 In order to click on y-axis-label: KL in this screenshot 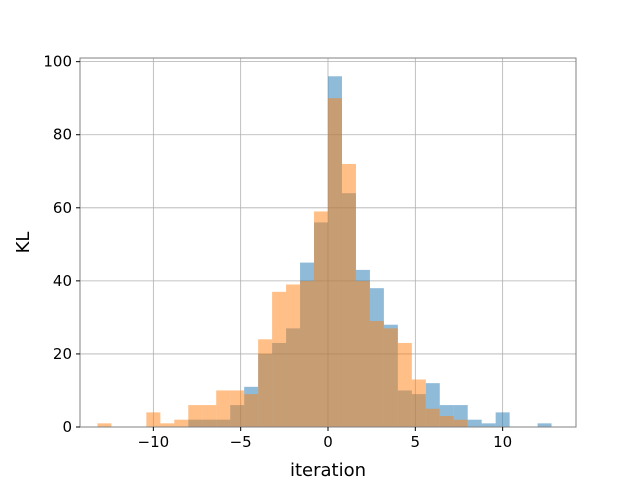, I will do `click(23, 243)`.